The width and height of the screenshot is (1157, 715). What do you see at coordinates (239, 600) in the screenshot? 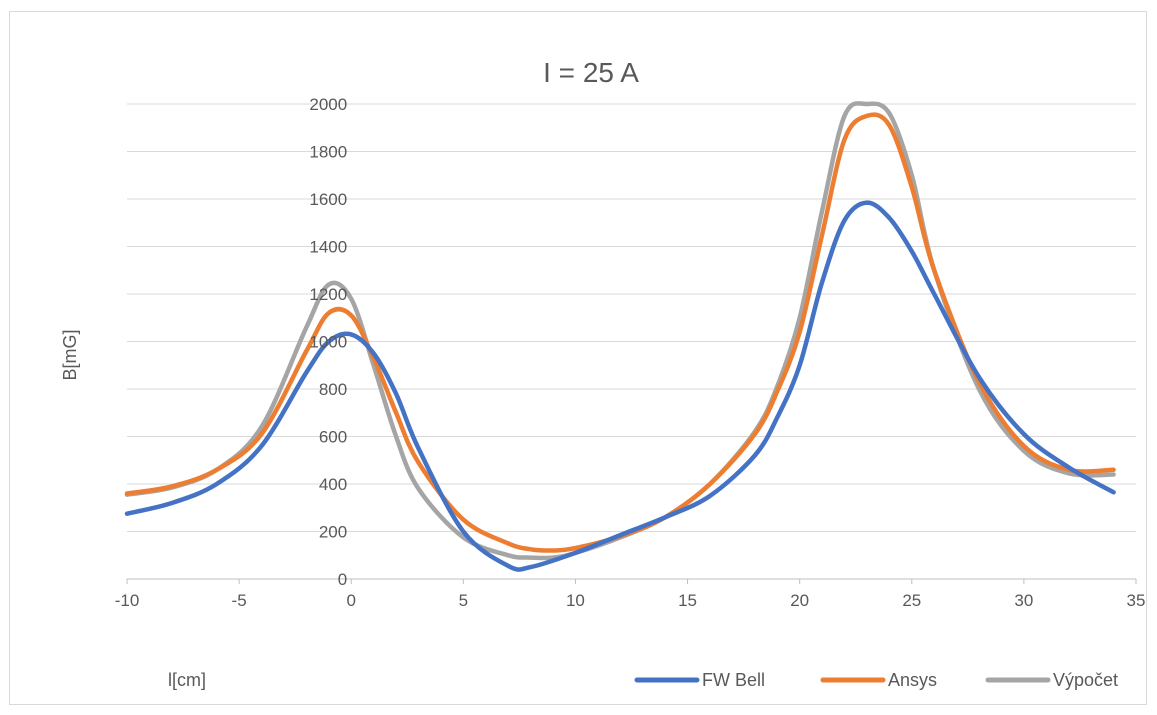
I see `x-tick-label: -5` at bounding box center [239, 600].